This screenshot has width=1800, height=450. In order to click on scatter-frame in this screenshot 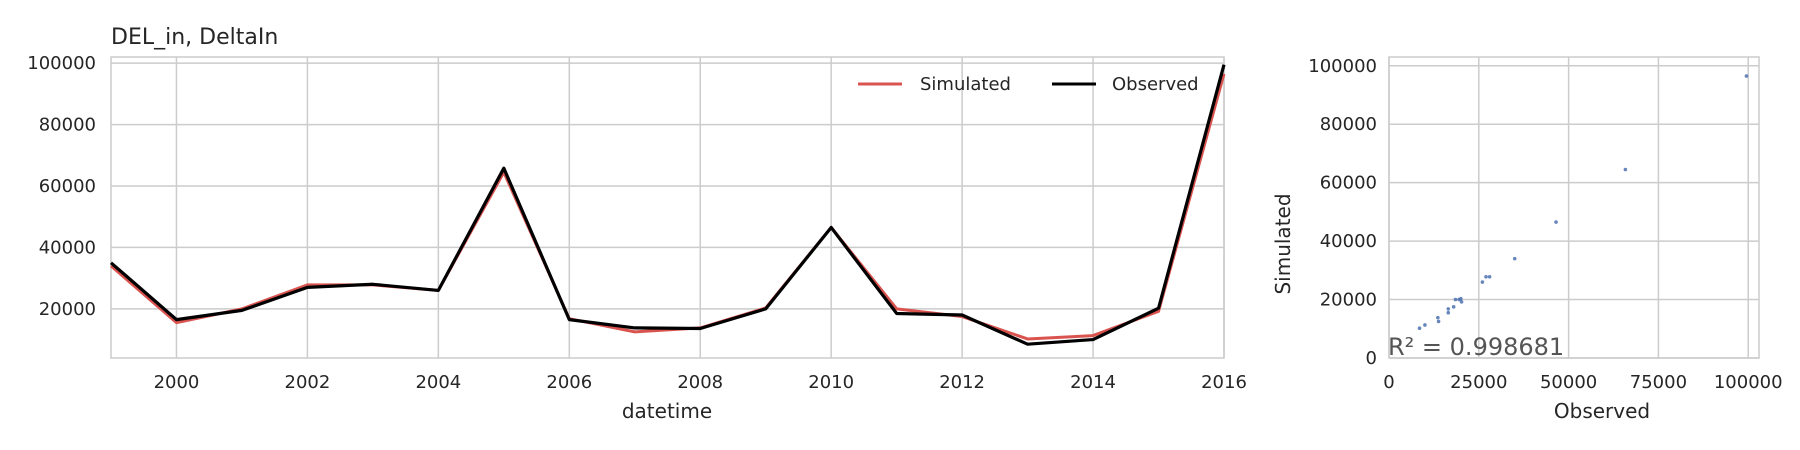, I will do `click(1574, 207)`.